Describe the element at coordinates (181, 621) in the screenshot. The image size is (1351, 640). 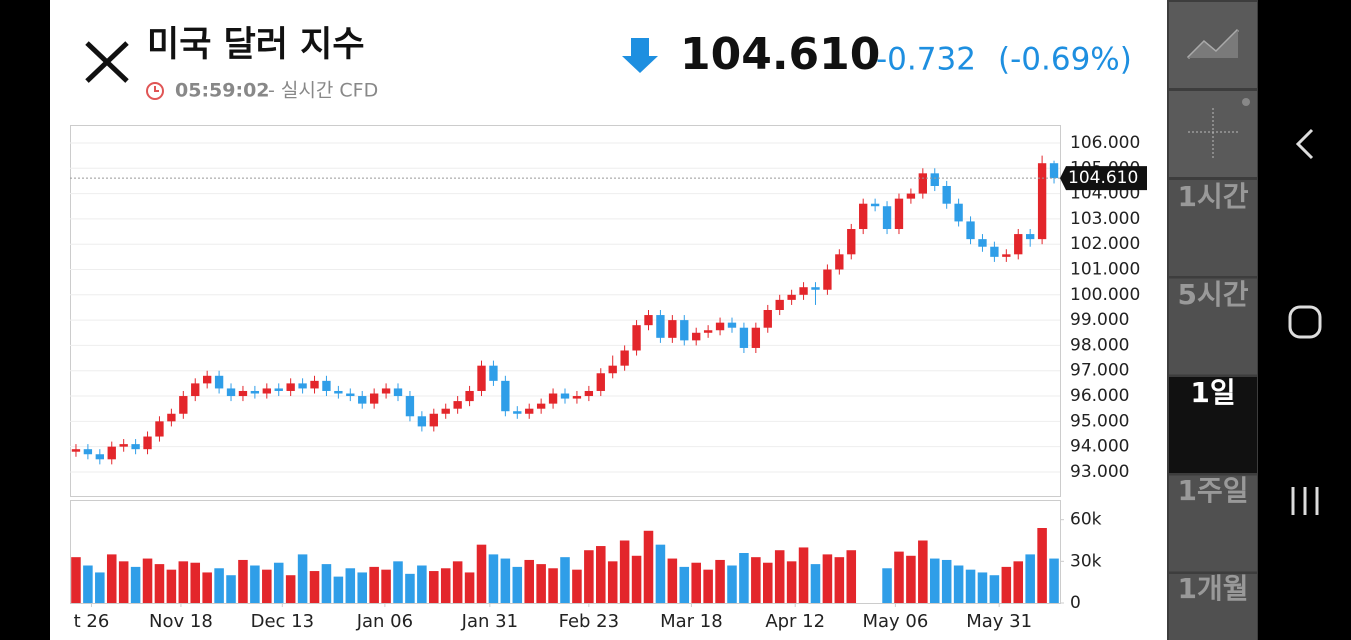
I see `x-tick-label: Nov 18` at that location.